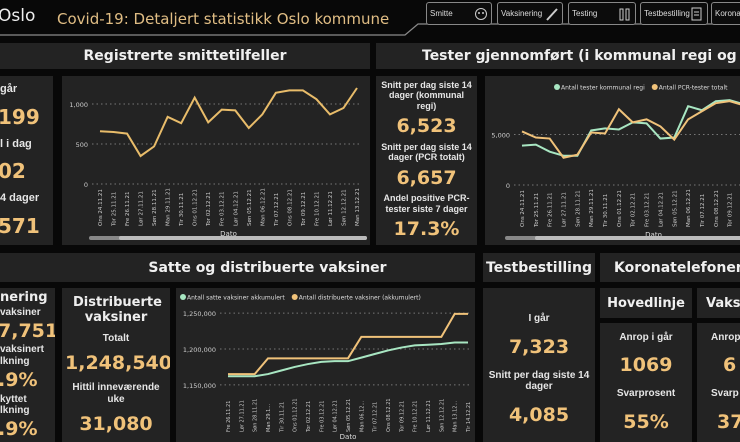 This screenshot has width=740, height=442. I want to click on panel-title: Distribuerte vaksiner, so click(117, 310).